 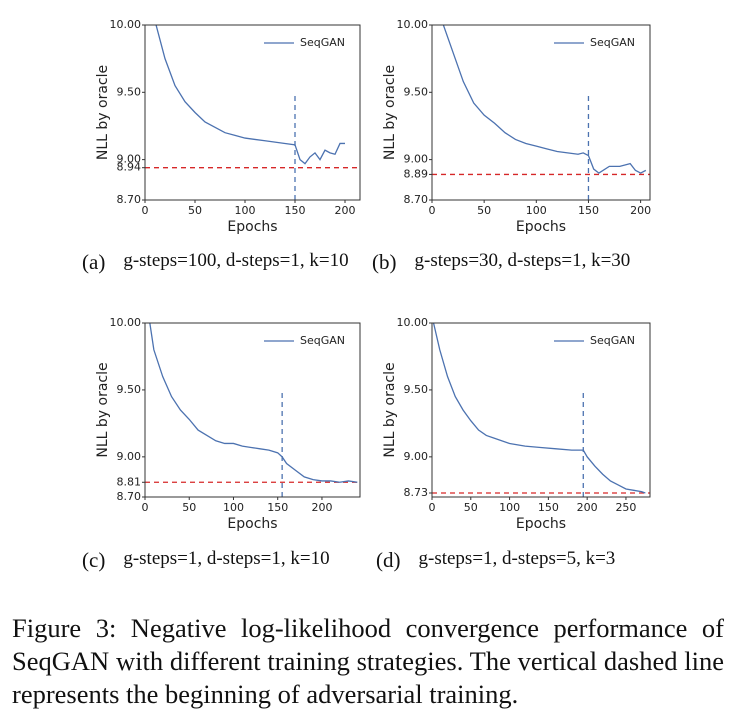 I want to click on subcaption-text: g-steps=100, d-steps=1, k=10, so click(x=236, y=260).